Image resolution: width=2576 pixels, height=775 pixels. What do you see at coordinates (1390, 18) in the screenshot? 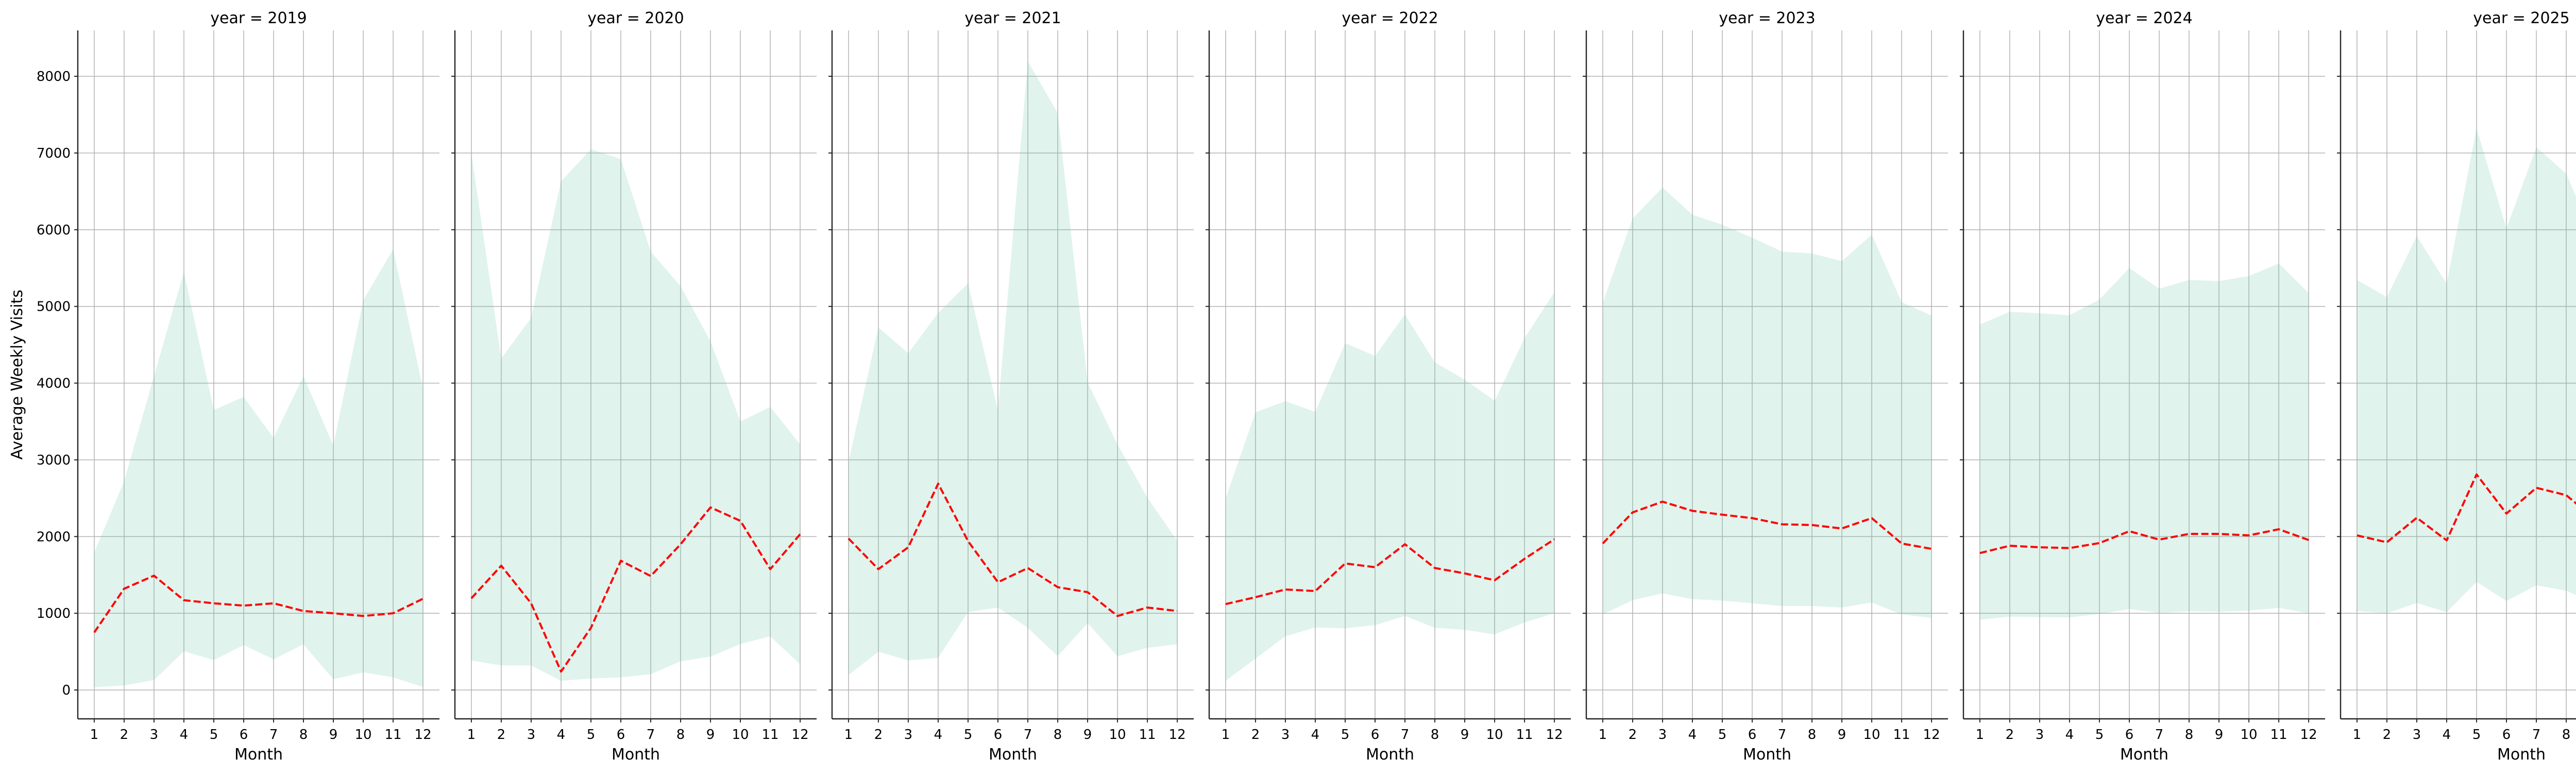
I see `subplot-title: year = 2022` at bounding box center [1390, 18].